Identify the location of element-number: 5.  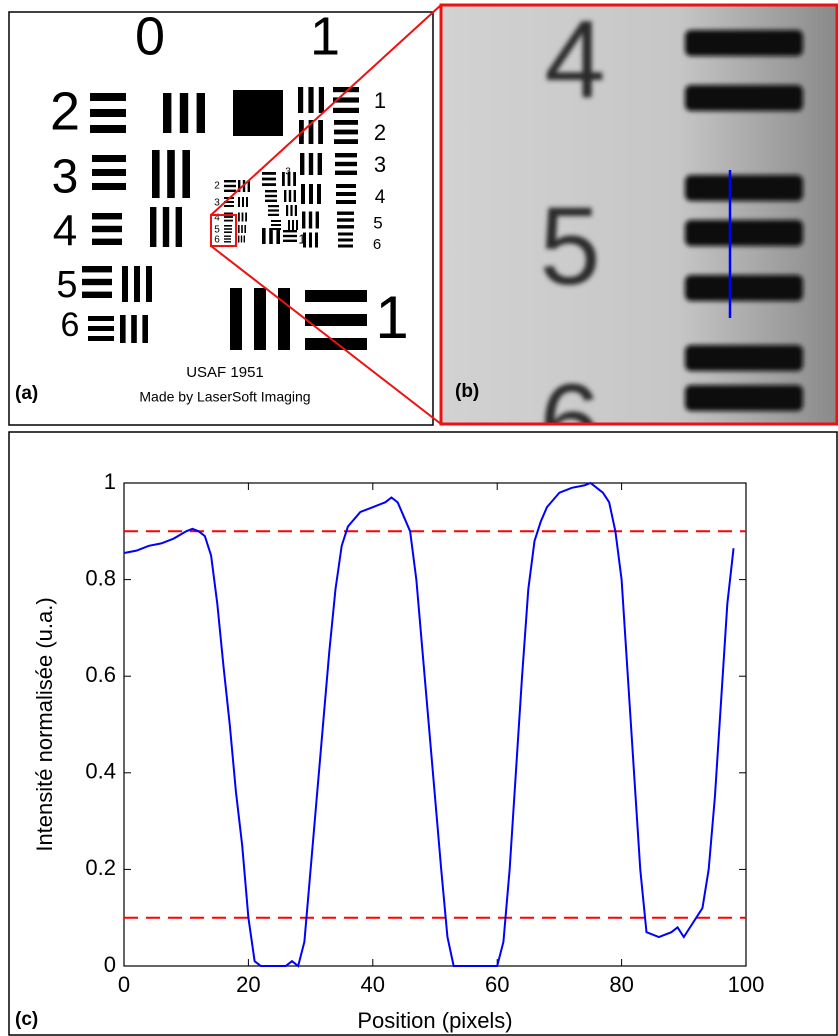
(377, 222).